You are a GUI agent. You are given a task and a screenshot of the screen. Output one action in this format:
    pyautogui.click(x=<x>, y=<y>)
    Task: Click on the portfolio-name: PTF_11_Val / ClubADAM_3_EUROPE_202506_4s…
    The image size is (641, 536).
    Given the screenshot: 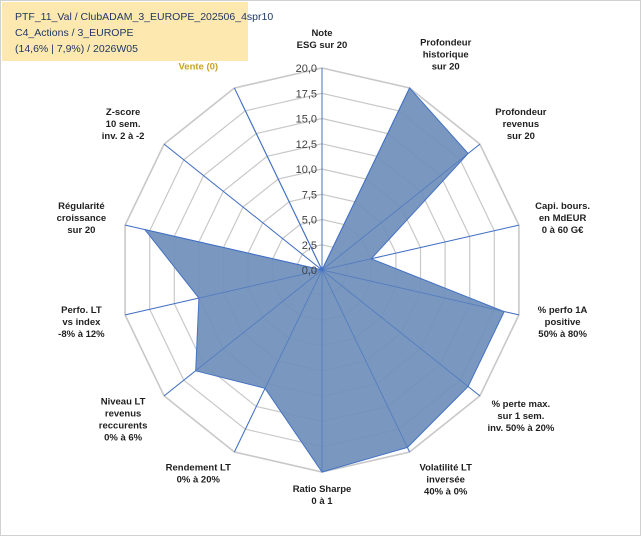 What is the action you would take?
    pyautogui.click(x=144, y=17)
    